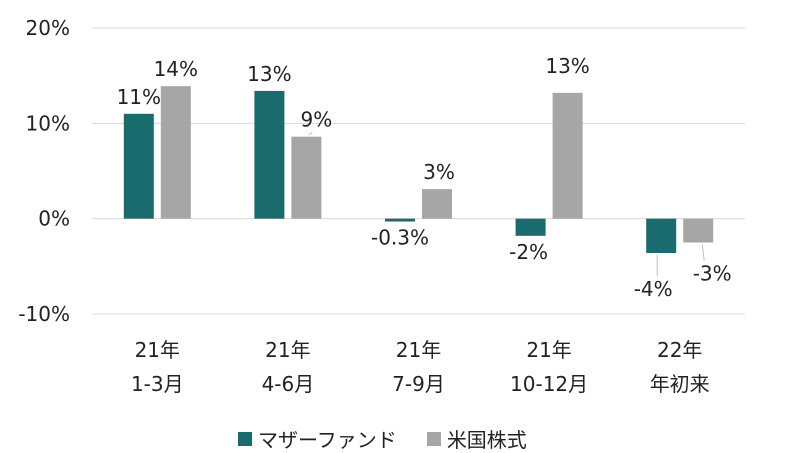  What do you see at coordinates (397, 438) in the screenshot?
I see `legend: マザーファンド 米国株式` at bounding box center [397, 438].